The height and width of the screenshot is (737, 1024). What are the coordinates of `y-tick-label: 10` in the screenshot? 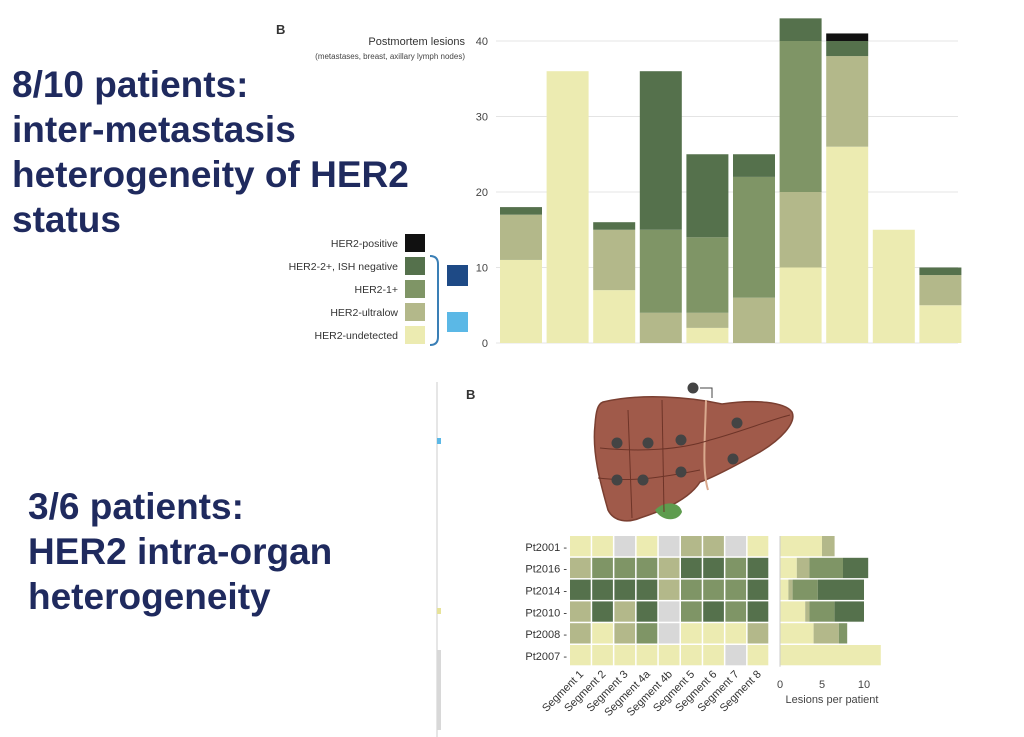 It's located at (482, 269).